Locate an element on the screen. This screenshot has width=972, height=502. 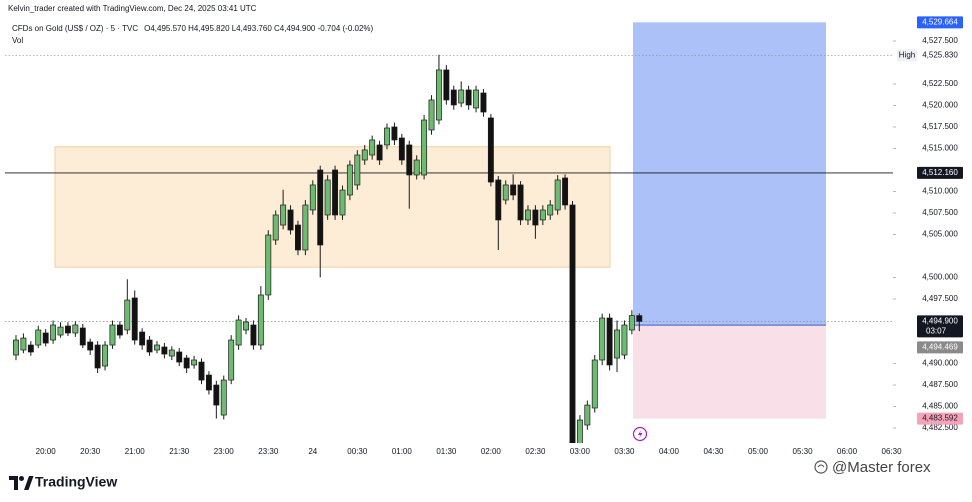
y-tick-label: 4,500.000 is located at coordinates (940, 277).